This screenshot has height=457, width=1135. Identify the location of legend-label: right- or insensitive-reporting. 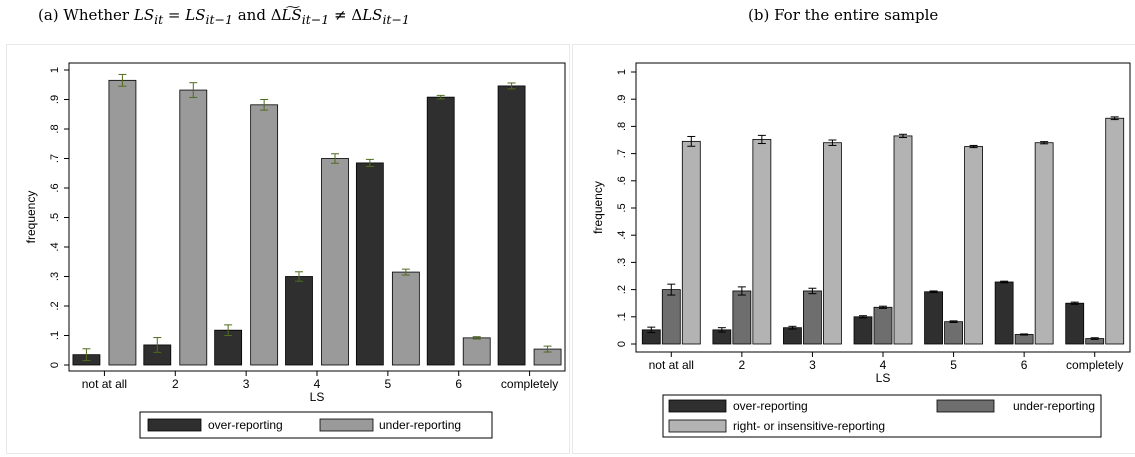
(809, 426).